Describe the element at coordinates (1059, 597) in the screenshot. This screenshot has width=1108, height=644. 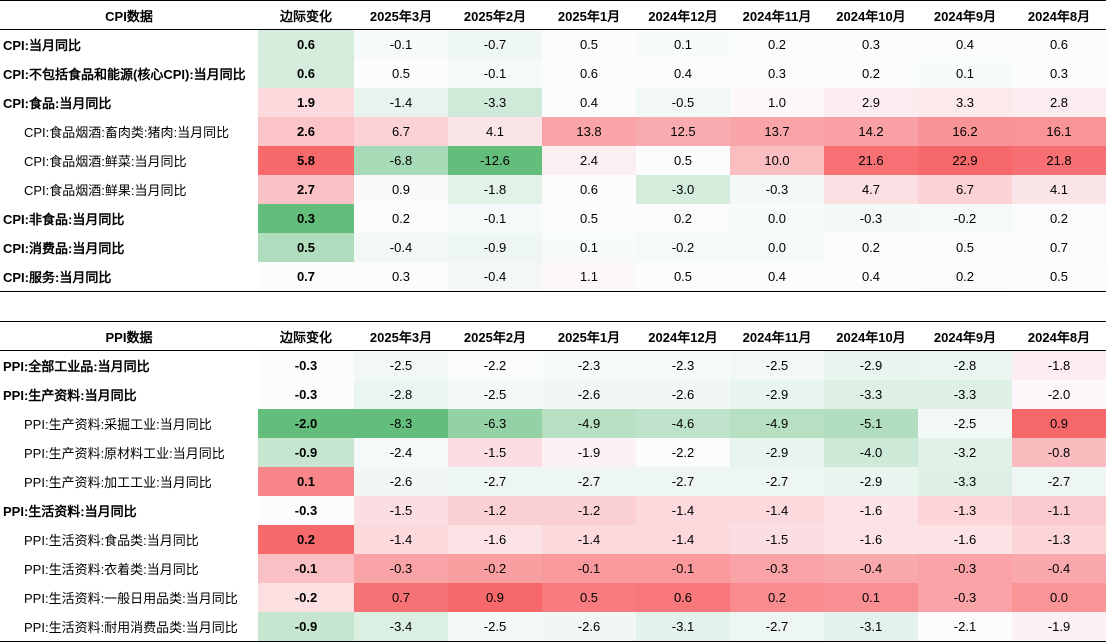
I see `ppi-value-cell: 0.0` at that location.